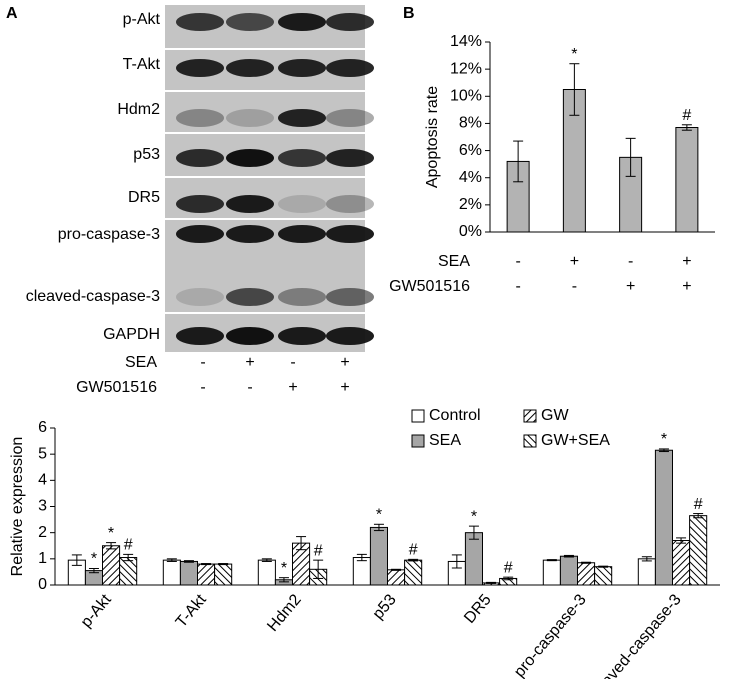  What do you see at coordinates (478, 609) in the screenshot?
I see `x-tick-label: DR5` at bounding box center [478, 609].